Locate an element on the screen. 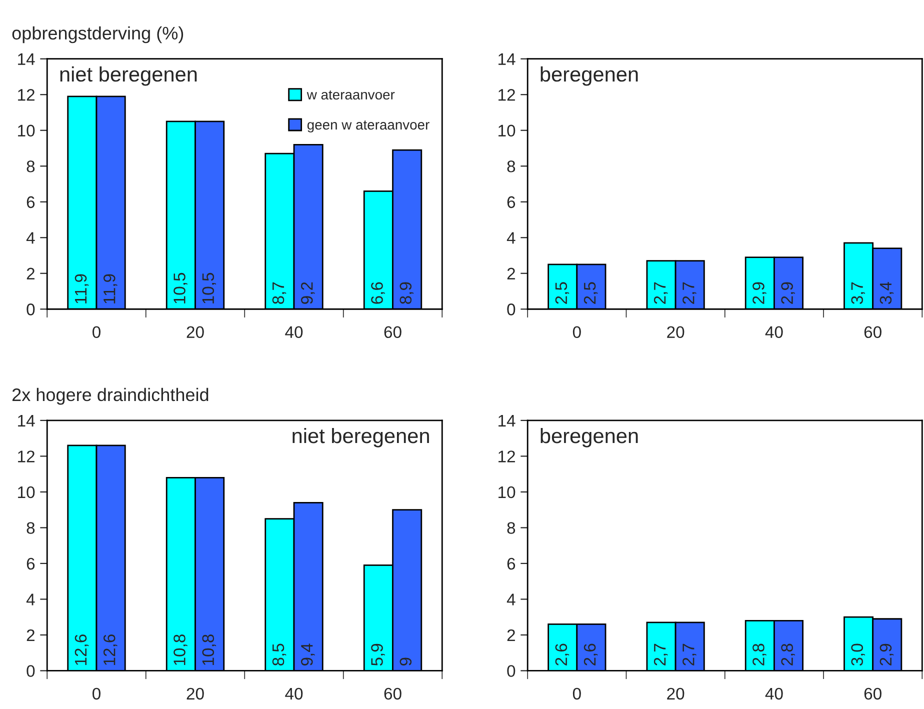  data-label: 3,4 is located at coordinates (887, 293).